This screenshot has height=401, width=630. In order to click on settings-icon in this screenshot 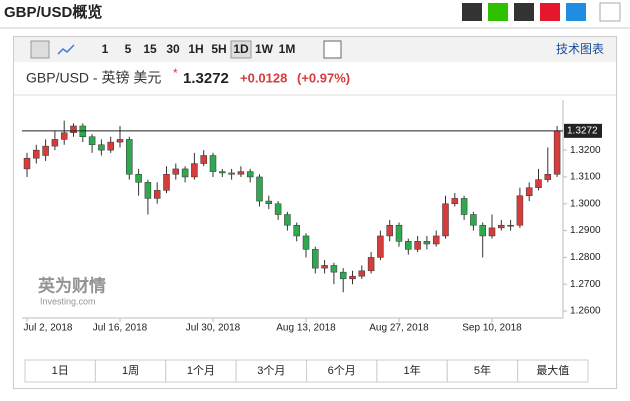, I will do `click(332, 49)`.